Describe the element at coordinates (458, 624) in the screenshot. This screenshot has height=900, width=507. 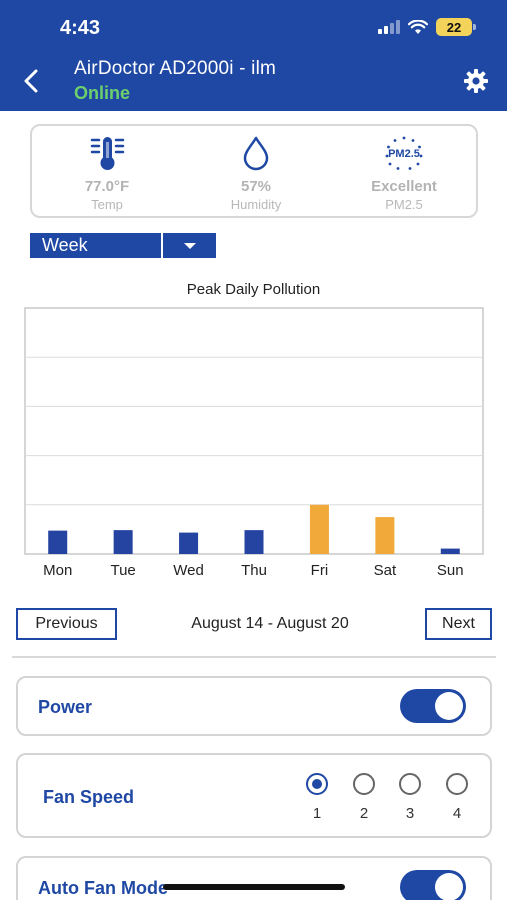
I see `next-button: Next` at that location.